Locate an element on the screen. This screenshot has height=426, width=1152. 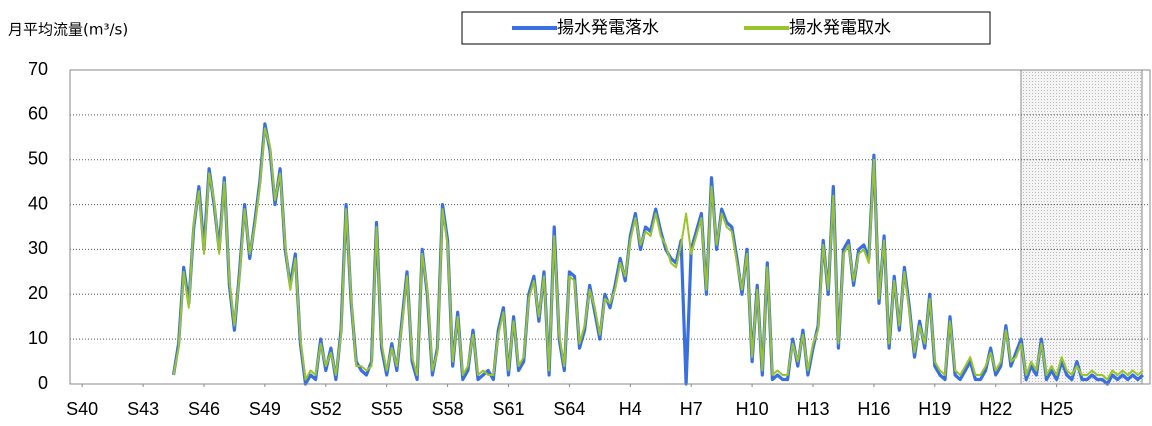
y-tick-label: 20 is located at coordinates (38, 293).